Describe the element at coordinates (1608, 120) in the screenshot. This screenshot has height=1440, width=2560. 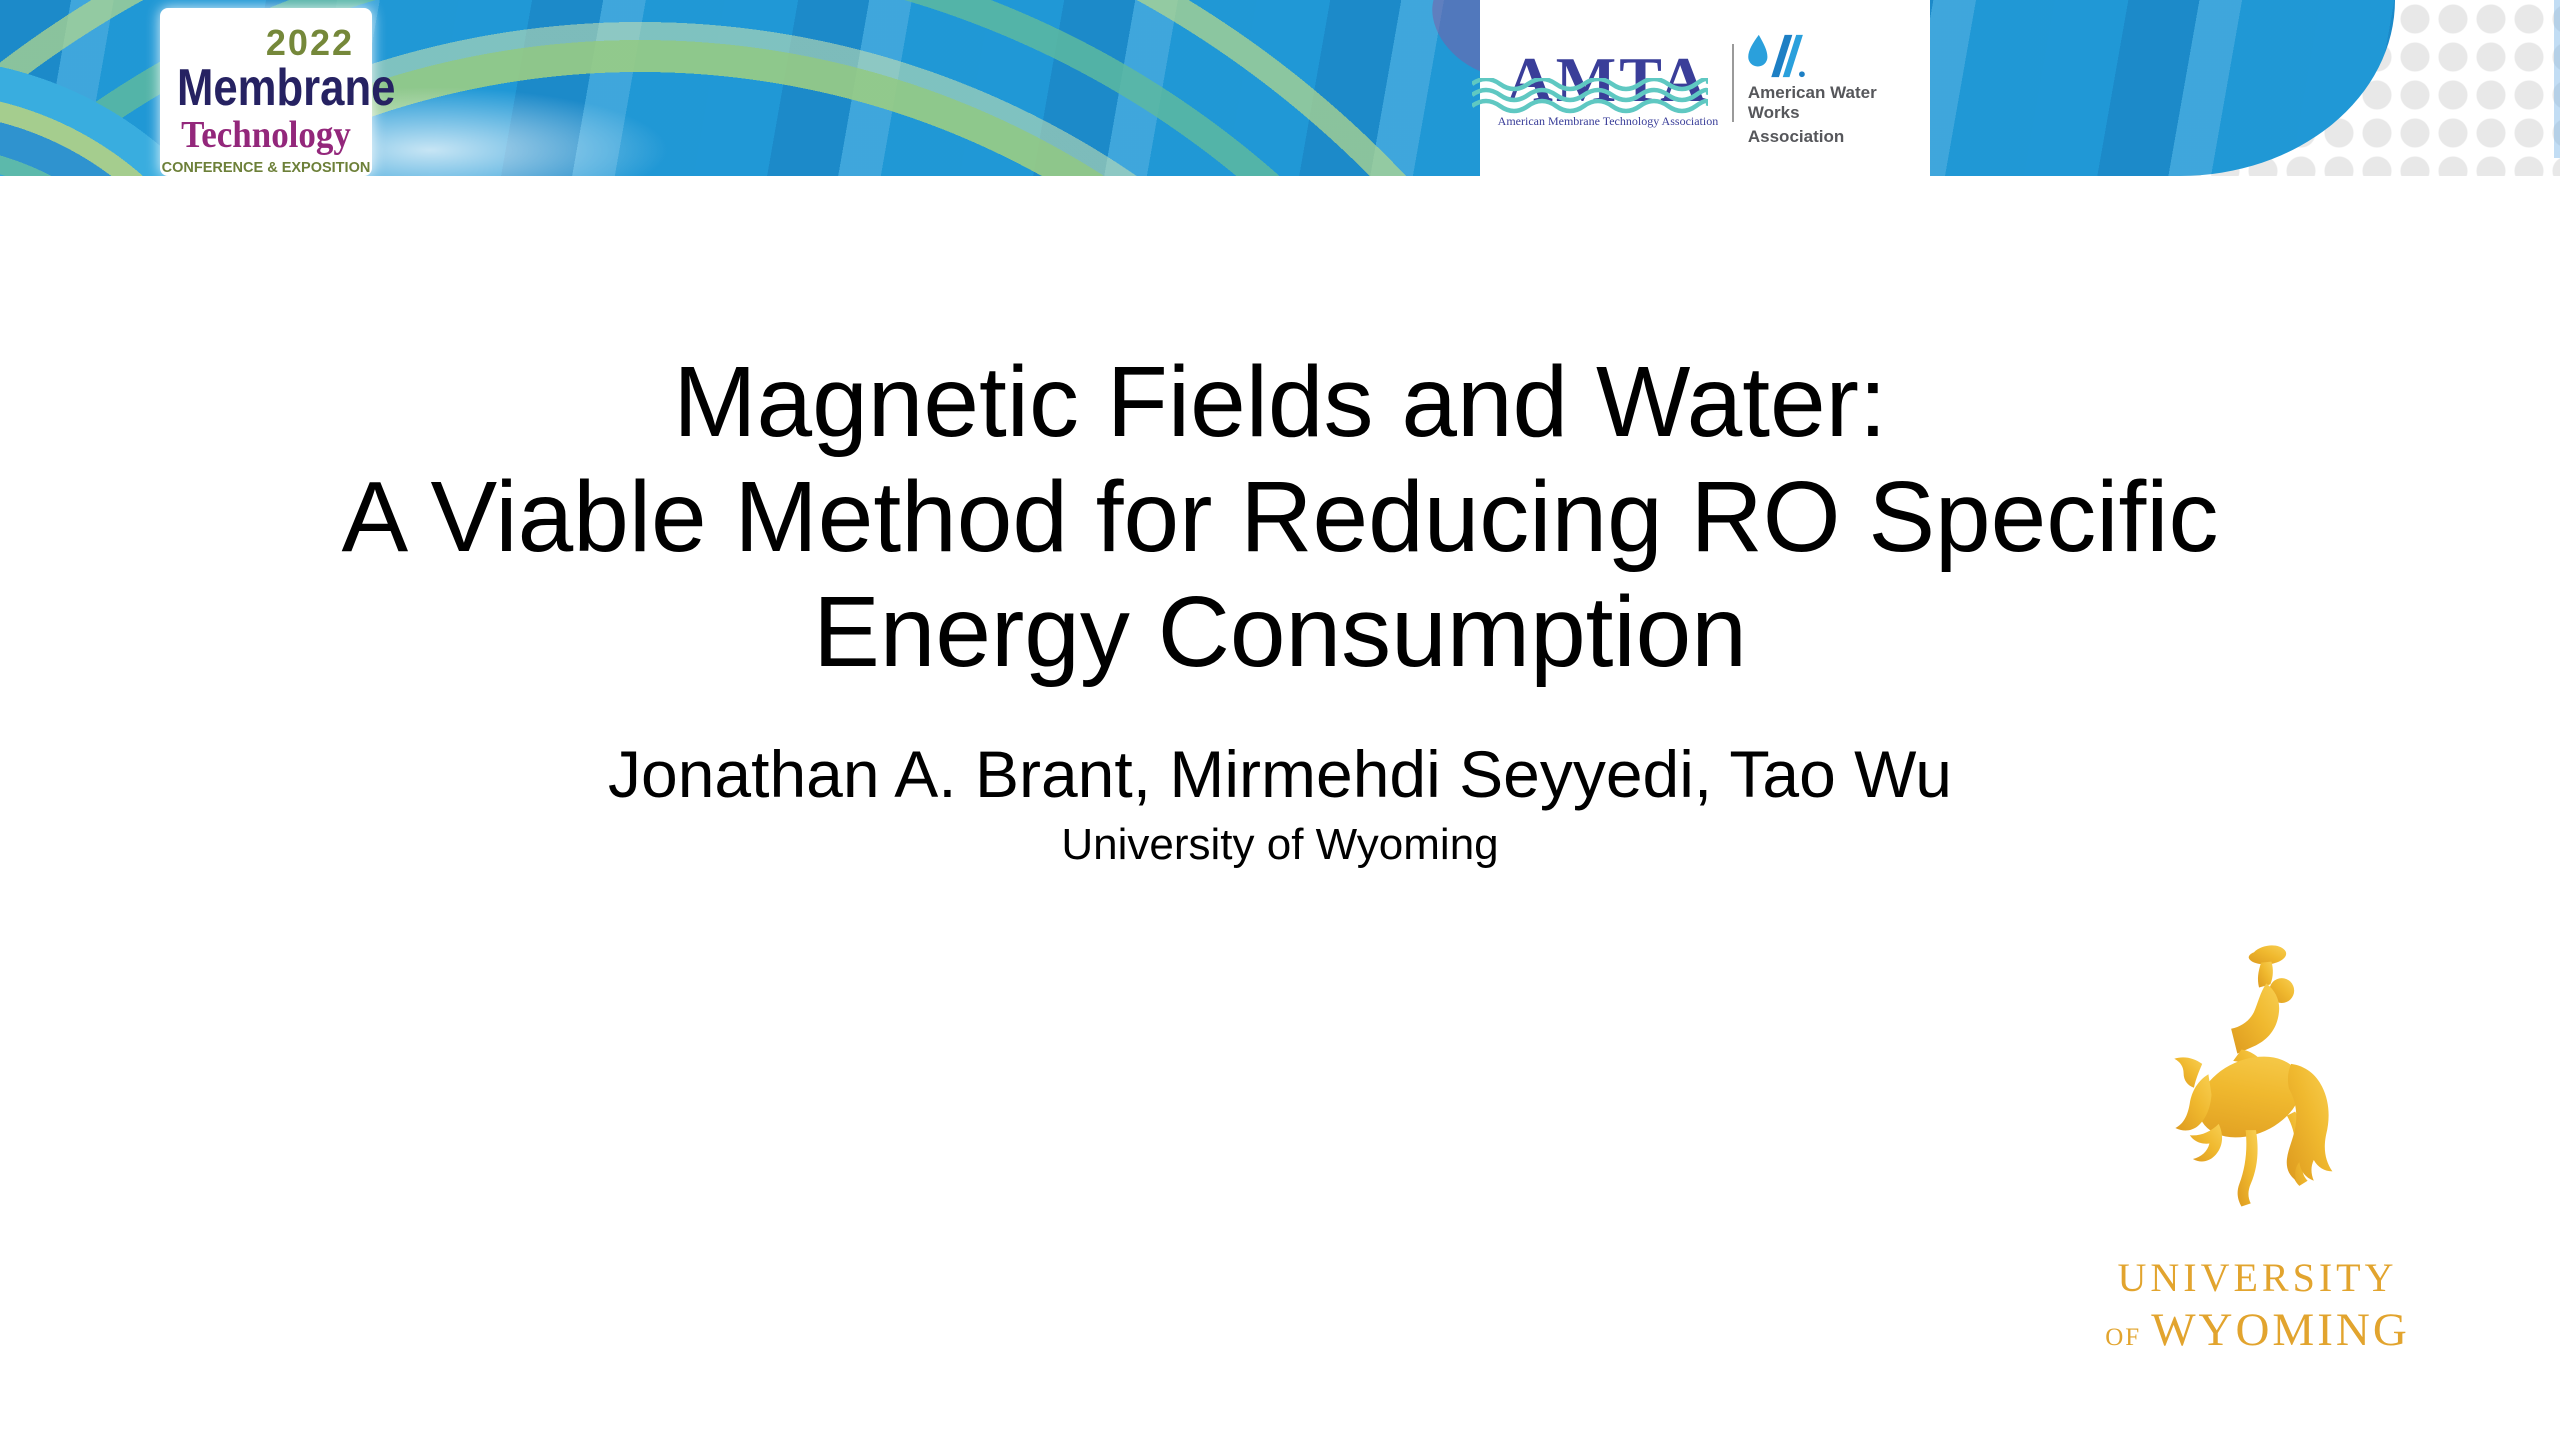
I see `amta-caption: American Membrane Technology Association` at that location.